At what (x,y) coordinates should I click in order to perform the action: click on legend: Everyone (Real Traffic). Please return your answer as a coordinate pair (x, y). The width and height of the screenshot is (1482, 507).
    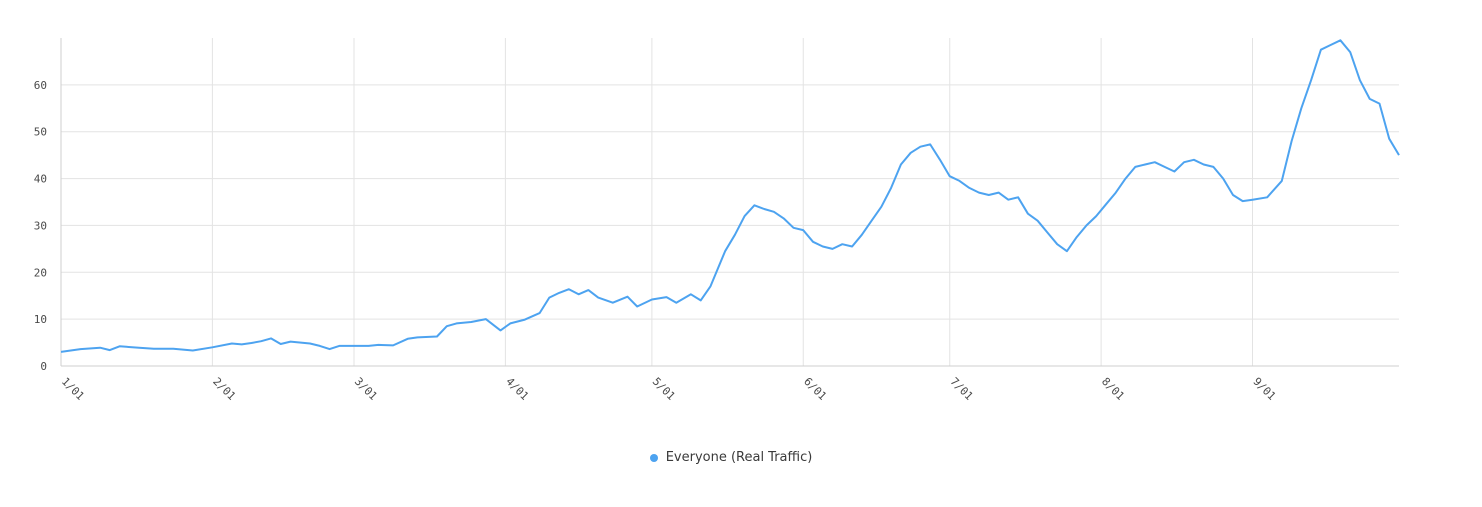
    Looking at the image, I should click on (731, 457).